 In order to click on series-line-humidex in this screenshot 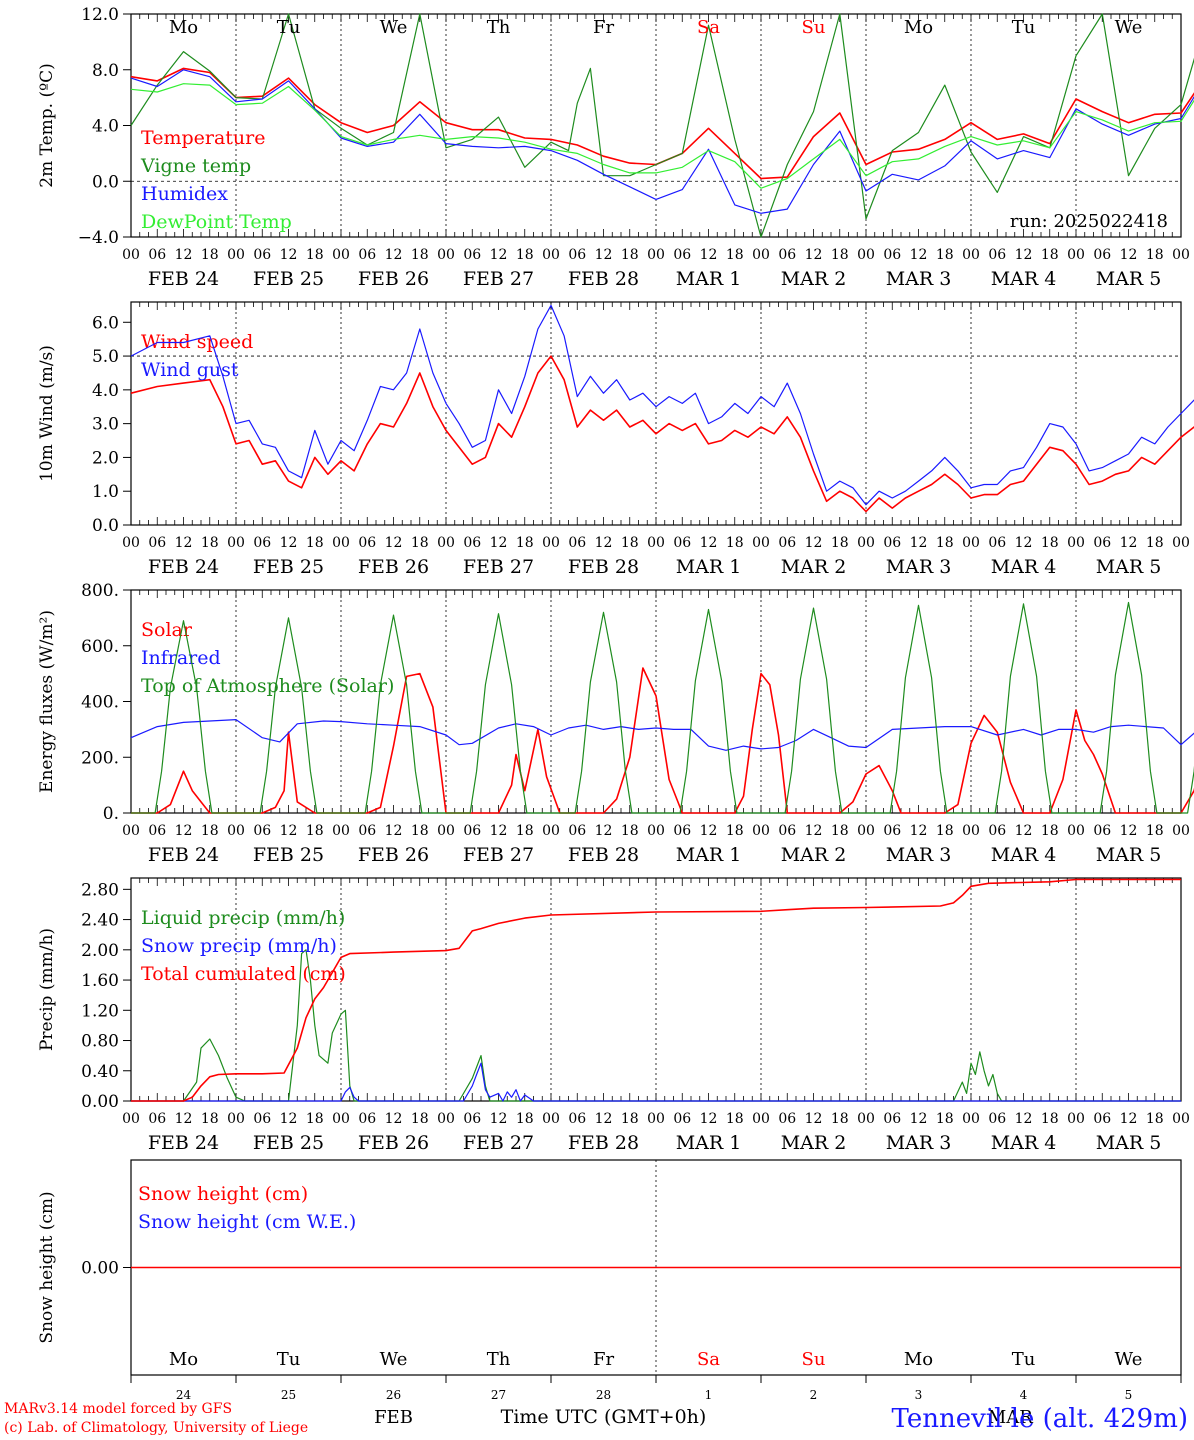, I will do `click(662, 141)`.